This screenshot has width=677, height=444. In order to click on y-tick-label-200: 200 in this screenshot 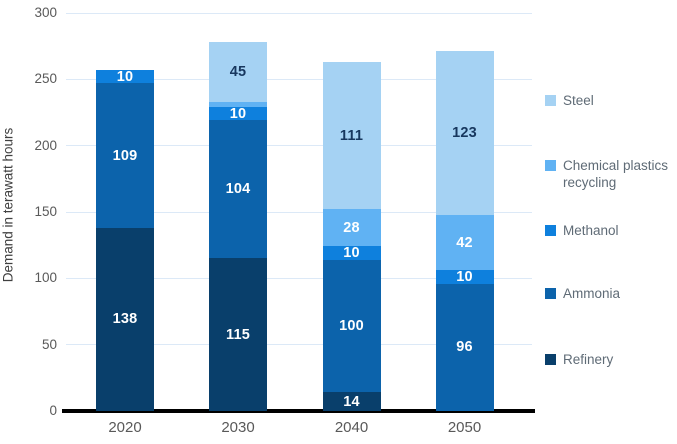, I will do `click(45, 145)`.